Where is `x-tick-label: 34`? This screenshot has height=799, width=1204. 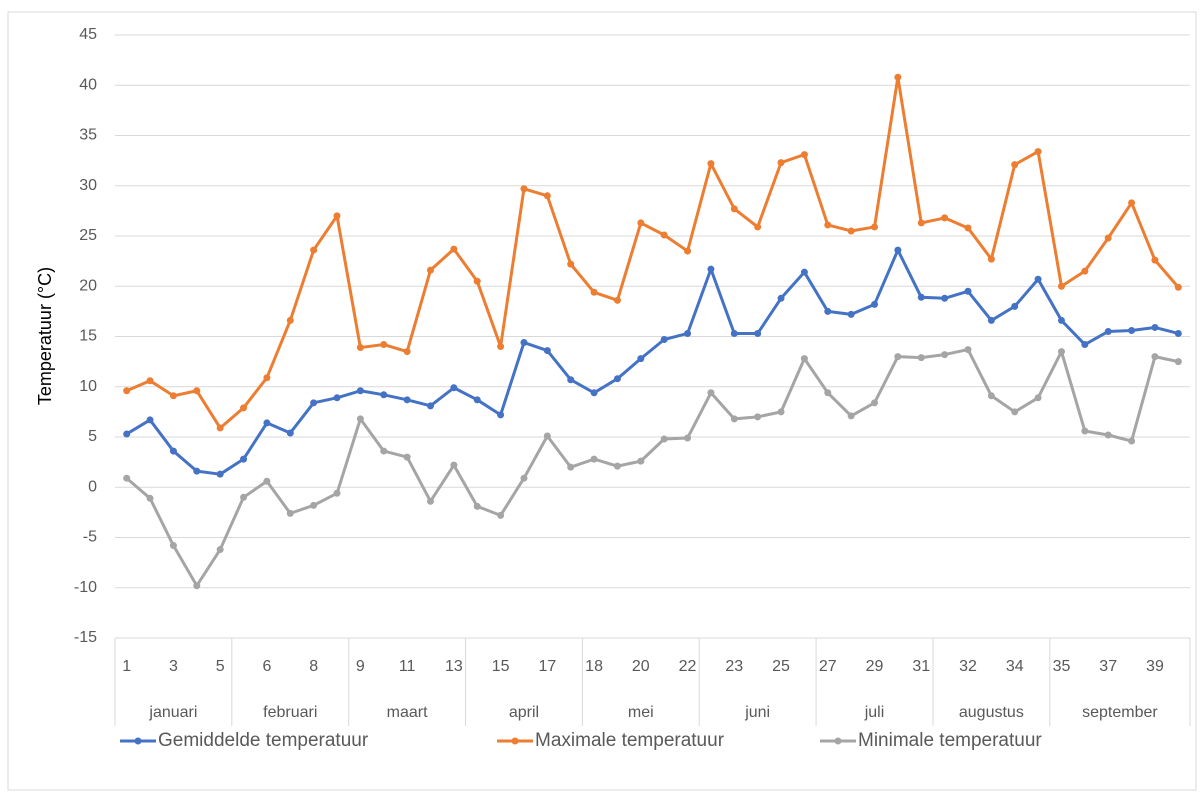
x-tick-label: 34 is located at coordinates (1015, 666).